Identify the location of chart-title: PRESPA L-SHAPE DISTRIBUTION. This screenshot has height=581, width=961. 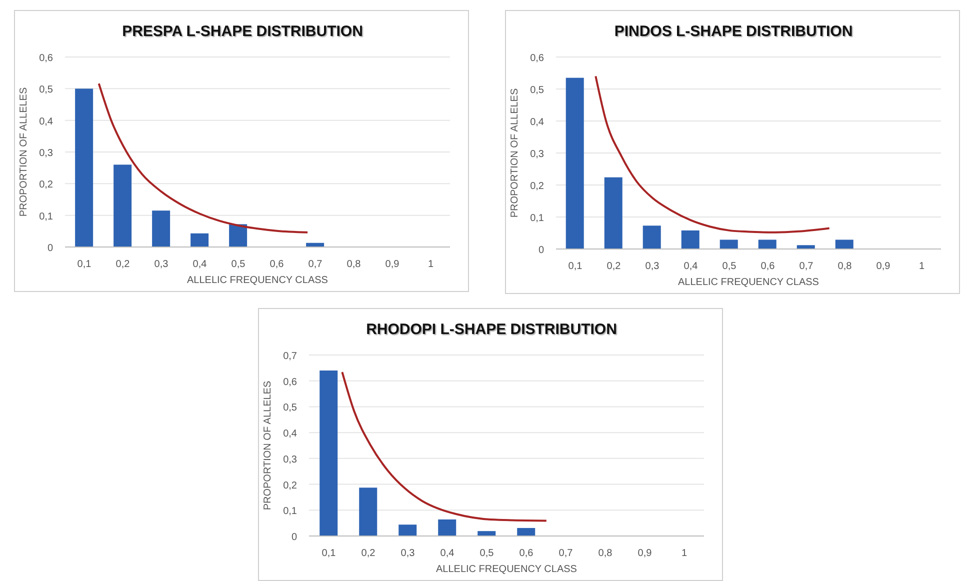
(242, 31).